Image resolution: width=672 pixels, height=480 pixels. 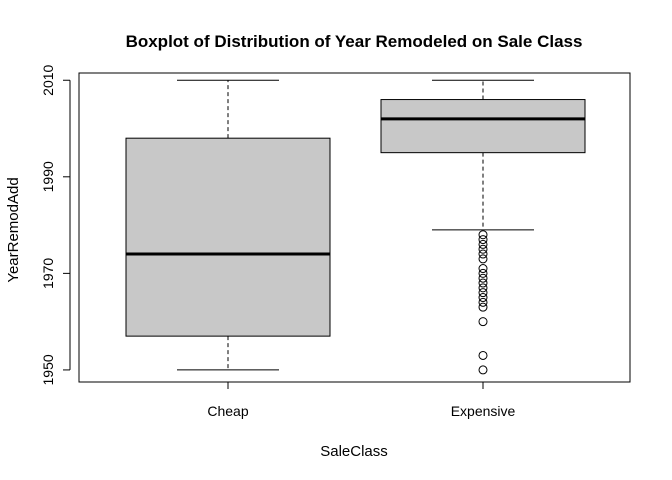 What do you see at coordinates (354, 451) in the screenshot?
I see `x-axis-label: SaleClass` at bounding box center [354, 451].